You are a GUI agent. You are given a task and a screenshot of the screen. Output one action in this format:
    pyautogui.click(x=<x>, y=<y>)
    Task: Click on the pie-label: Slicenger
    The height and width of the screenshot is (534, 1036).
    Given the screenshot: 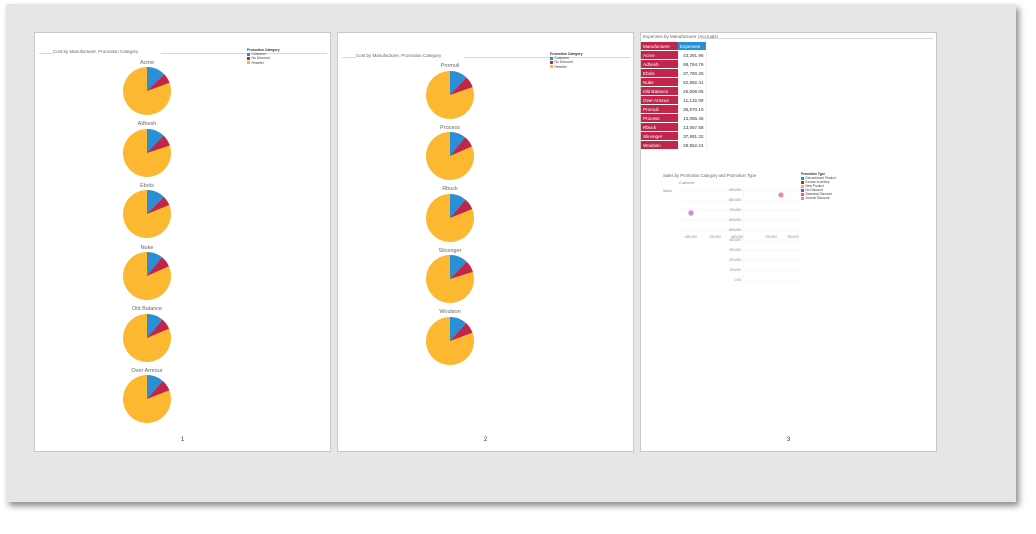 What is the action you would take?
    pyautogui.click(x=450, y=251)
    